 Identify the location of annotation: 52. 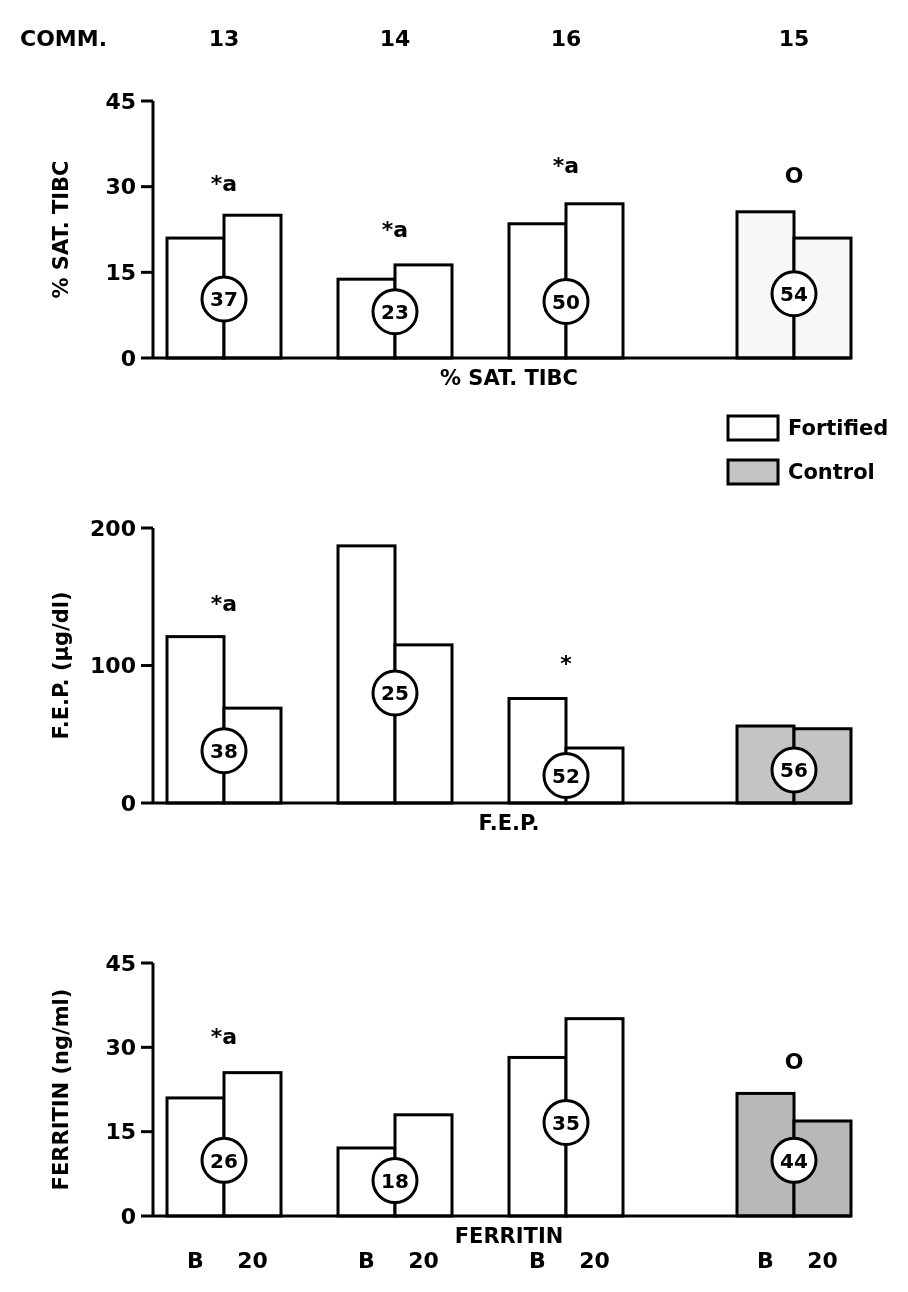
(566, 775).